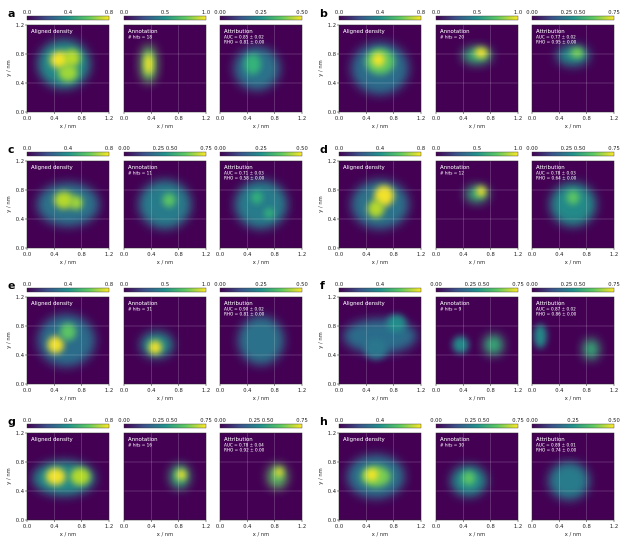 This screenshot has height=541, width=640. Describe the element at coordinates (143, 440) in the screenshot. I see `subplot-title: Annotation` at that location.